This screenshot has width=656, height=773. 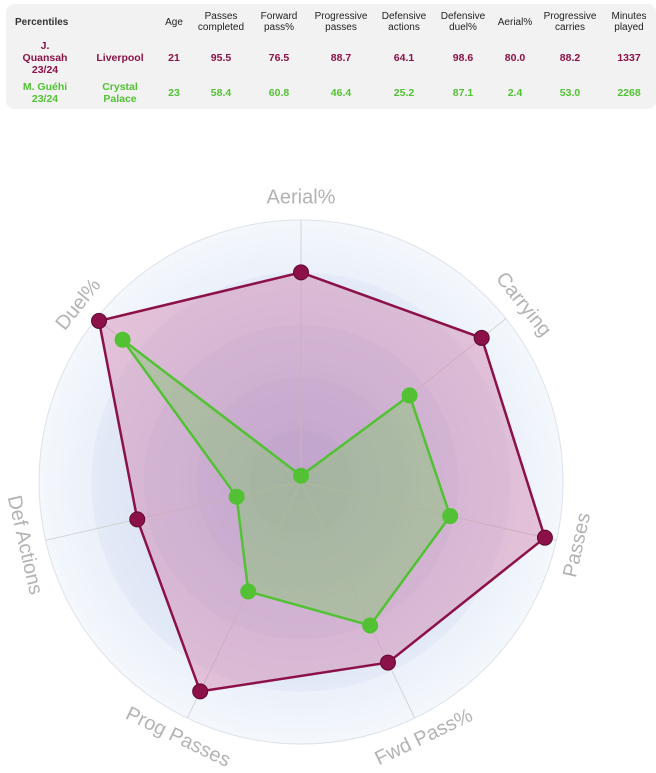 What do you see at coordinates (174, 92) in the screenshot?
I see `cell-age: 23` at bounding box center [174, 92].